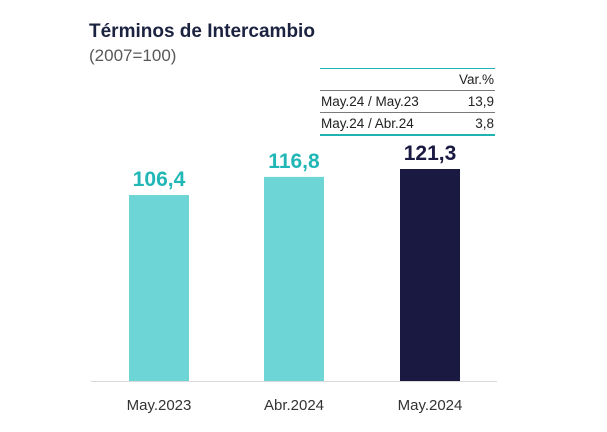  What do you see at coordinates (294, 279) in the screenshot?
I see `bar-abr-2024` at bounding box center [294, 279].